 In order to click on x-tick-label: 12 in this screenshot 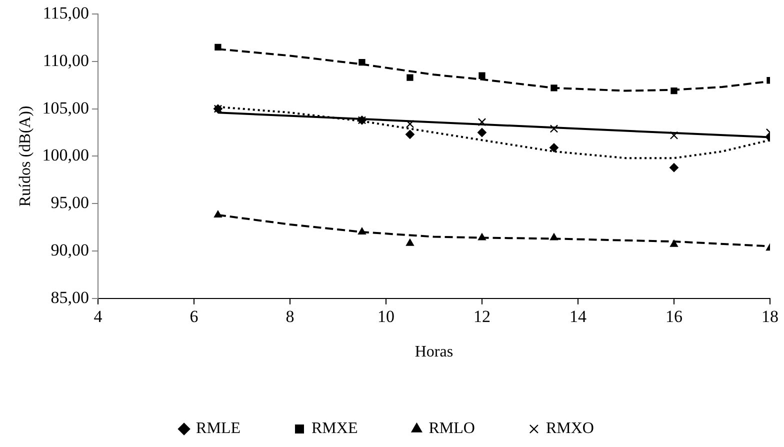, I will do `click(481, 316)`.